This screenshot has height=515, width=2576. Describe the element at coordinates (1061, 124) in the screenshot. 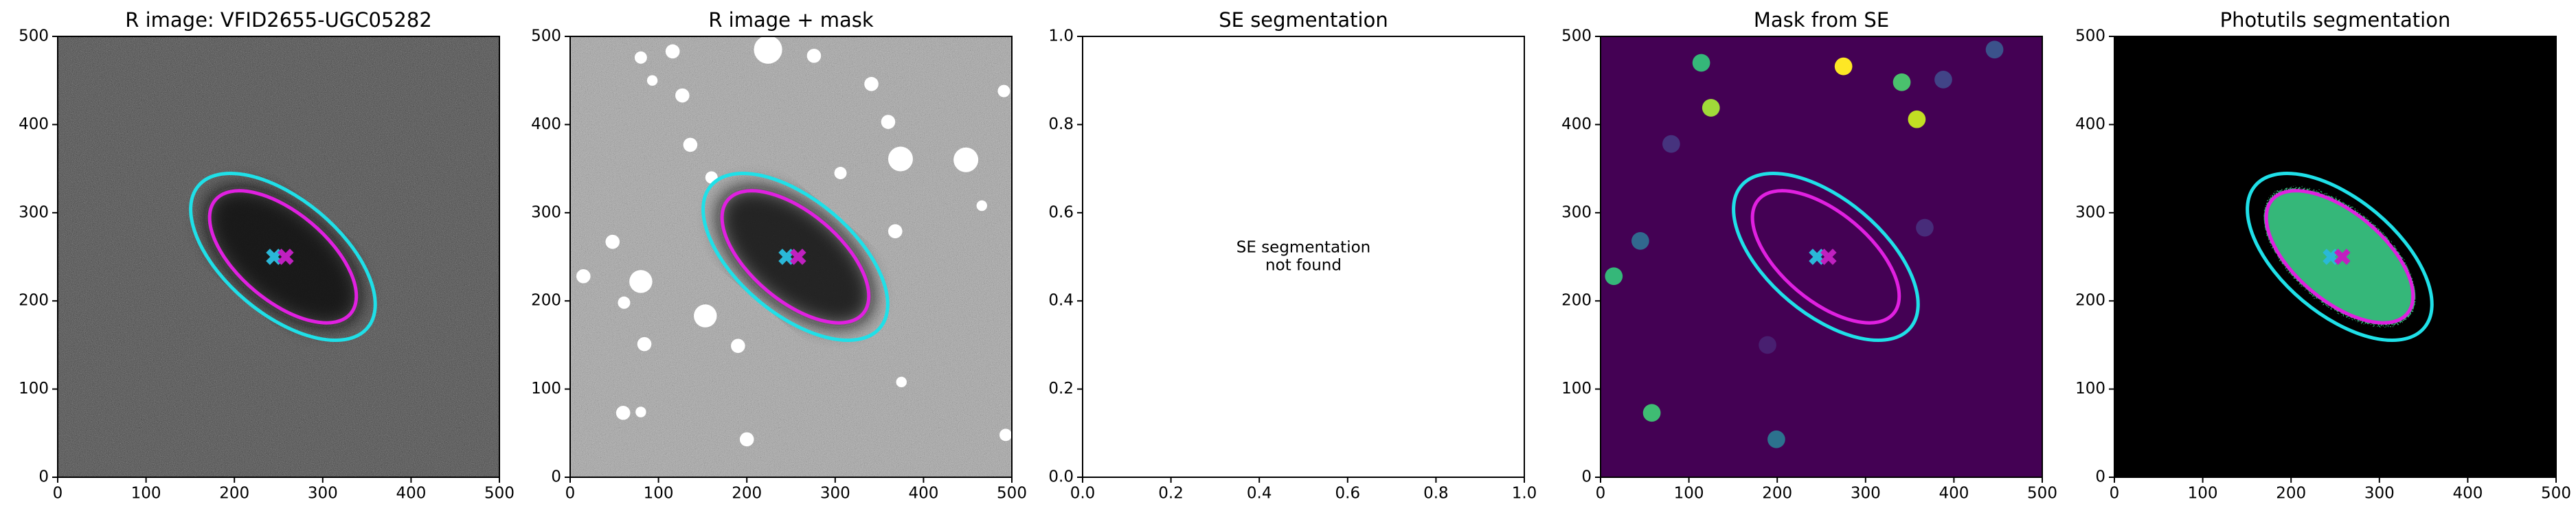

I see `y-tick-label: 0.8` at that location.